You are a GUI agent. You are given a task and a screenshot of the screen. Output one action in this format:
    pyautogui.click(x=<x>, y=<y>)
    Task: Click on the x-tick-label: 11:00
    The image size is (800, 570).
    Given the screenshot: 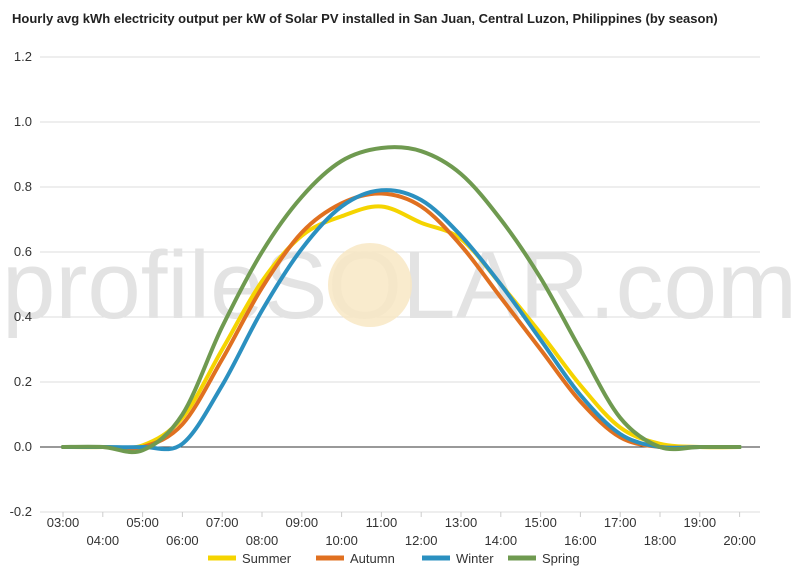 What is the action you would take?
    pyautogui.click(x=382, y=522)
    